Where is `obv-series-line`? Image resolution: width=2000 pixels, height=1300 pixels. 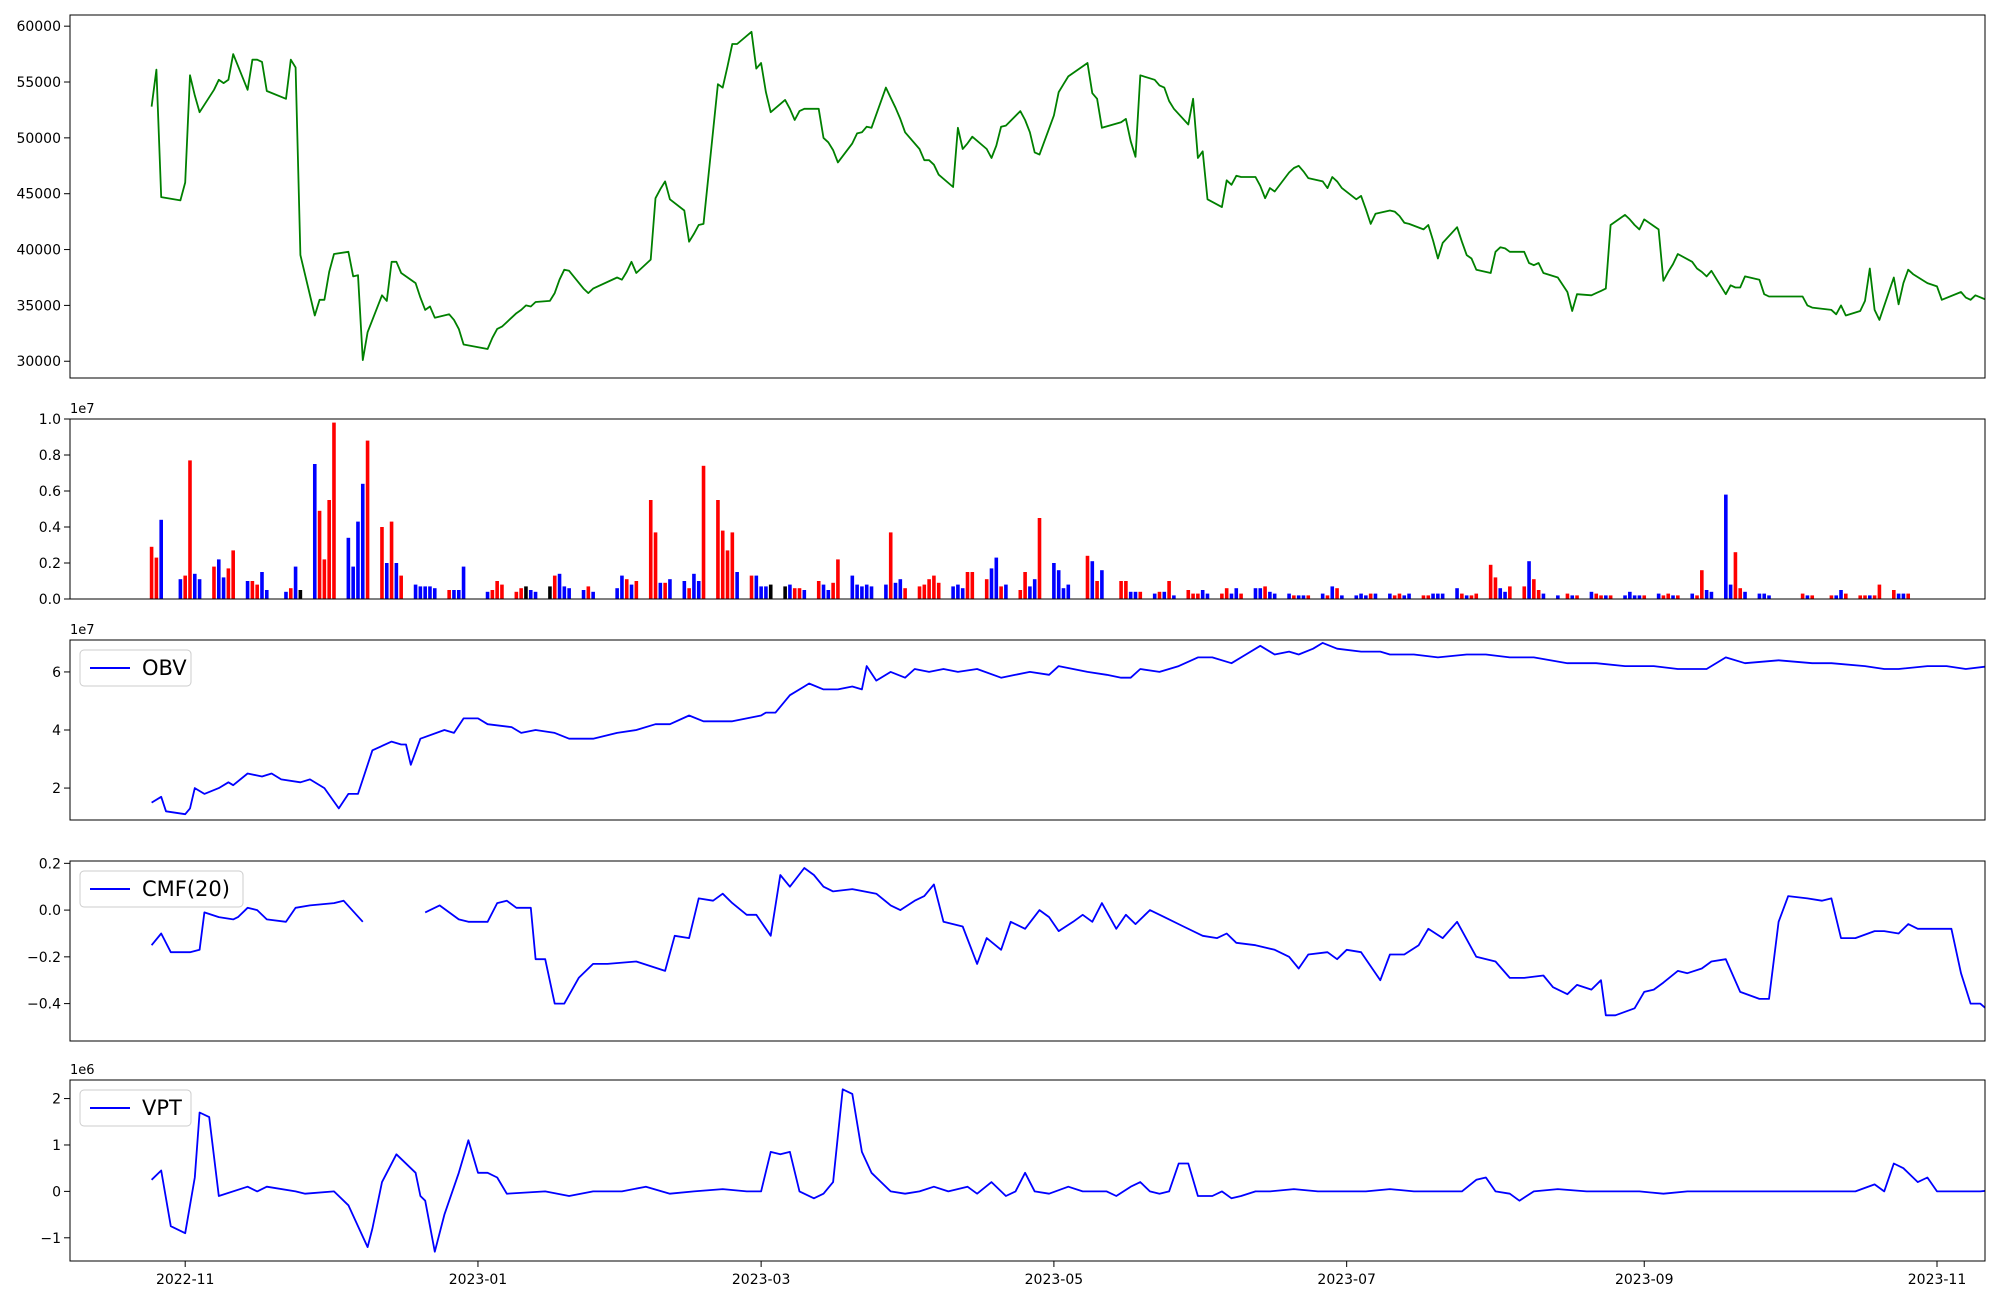 obv-series-line is located at coordinates (1068, 729).